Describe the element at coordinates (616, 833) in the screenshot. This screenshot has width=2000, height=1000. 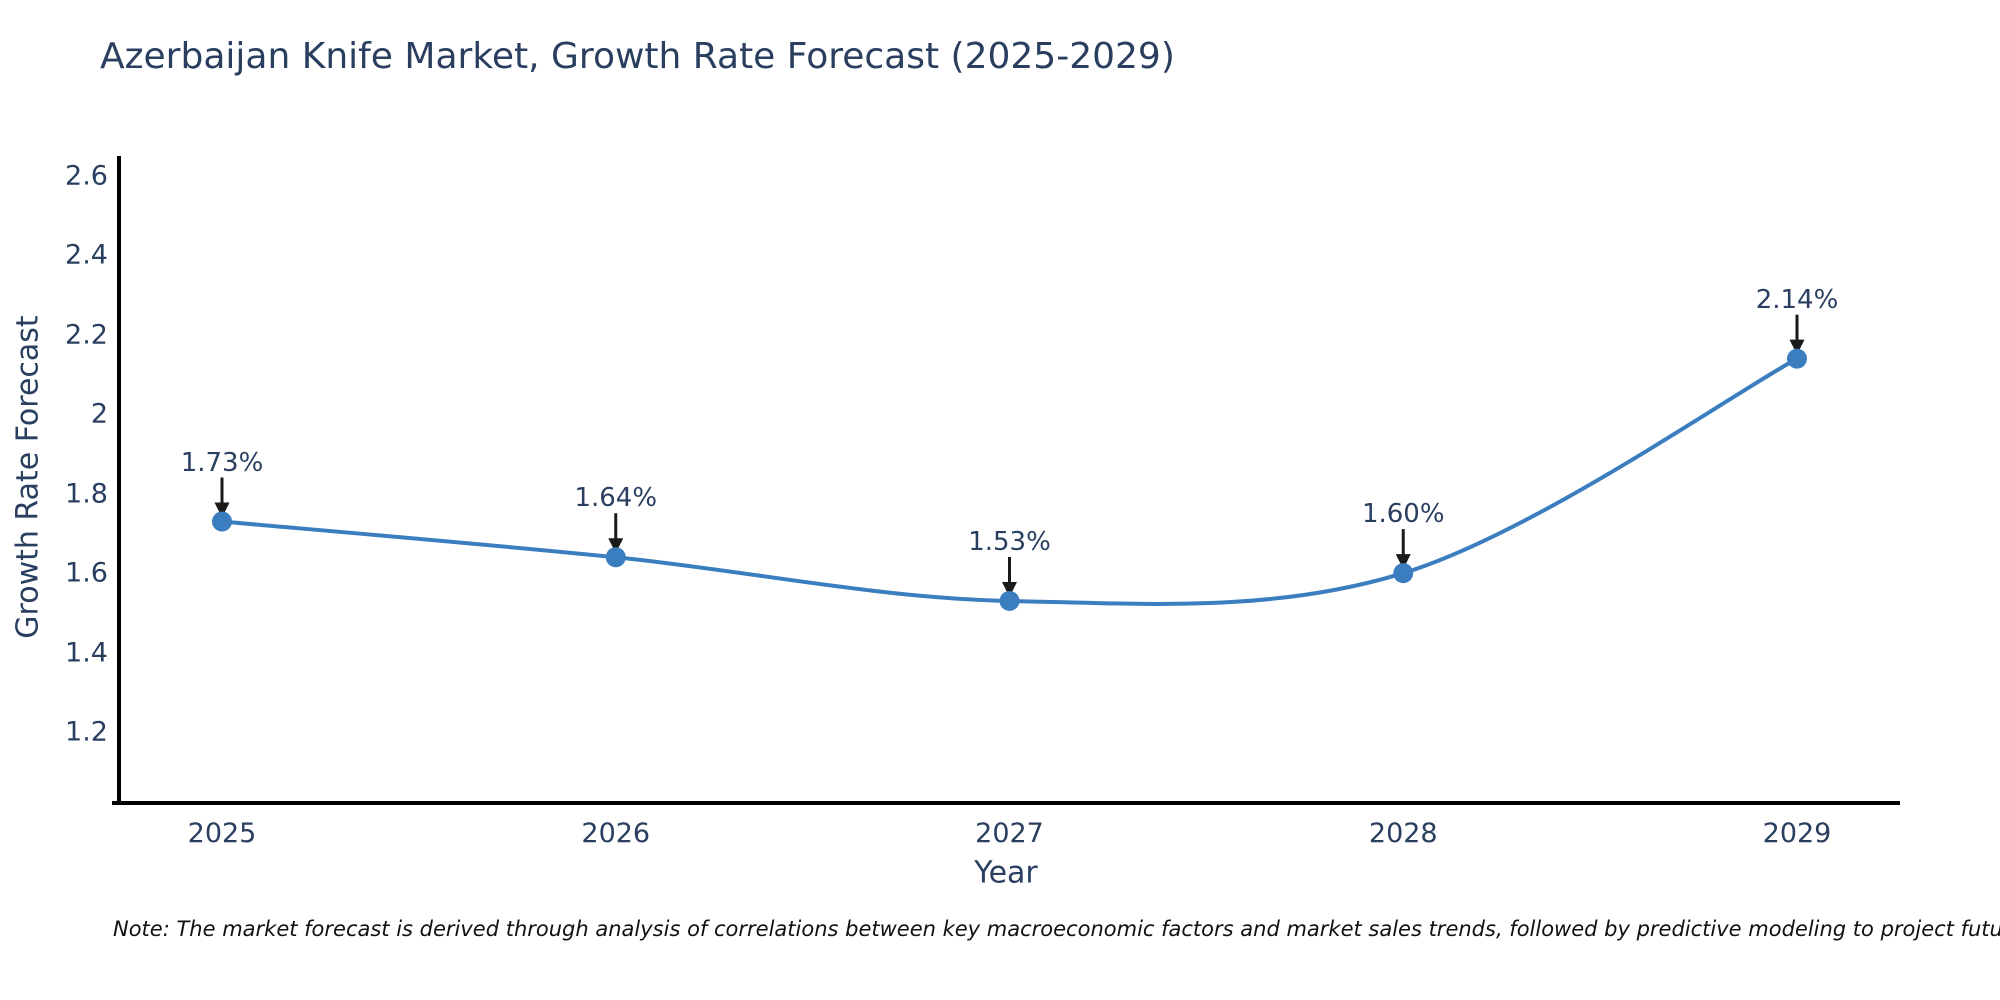
I see `x-tick-label: 2026` at that location.